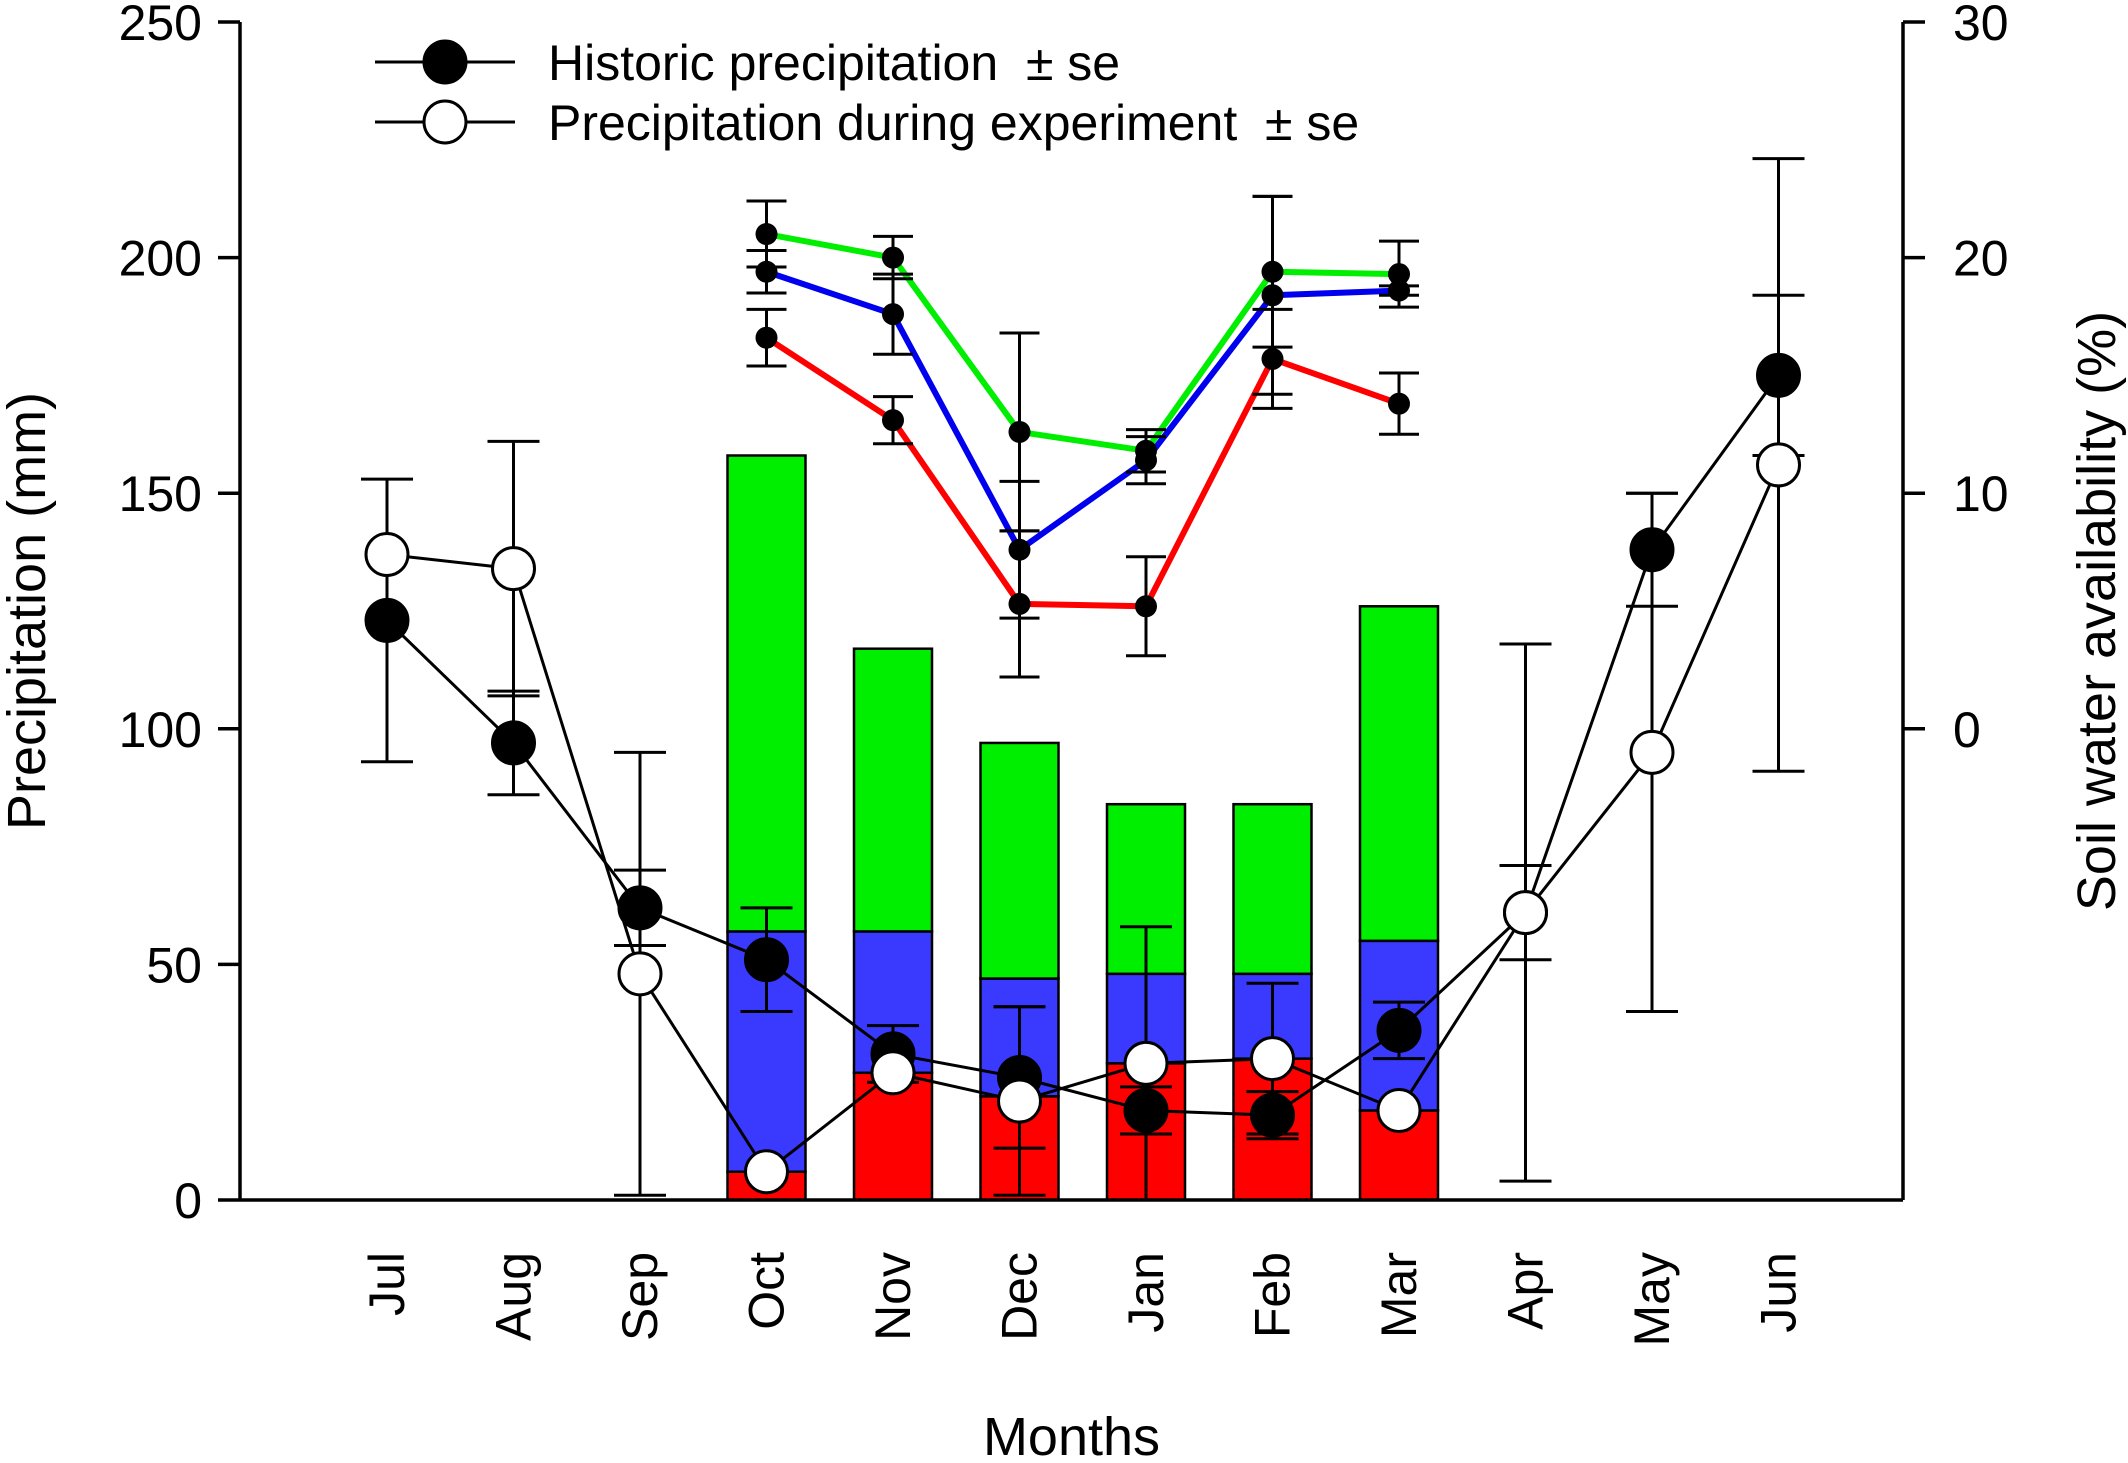  I want to click on historic-point-aug, so click(513, 743).